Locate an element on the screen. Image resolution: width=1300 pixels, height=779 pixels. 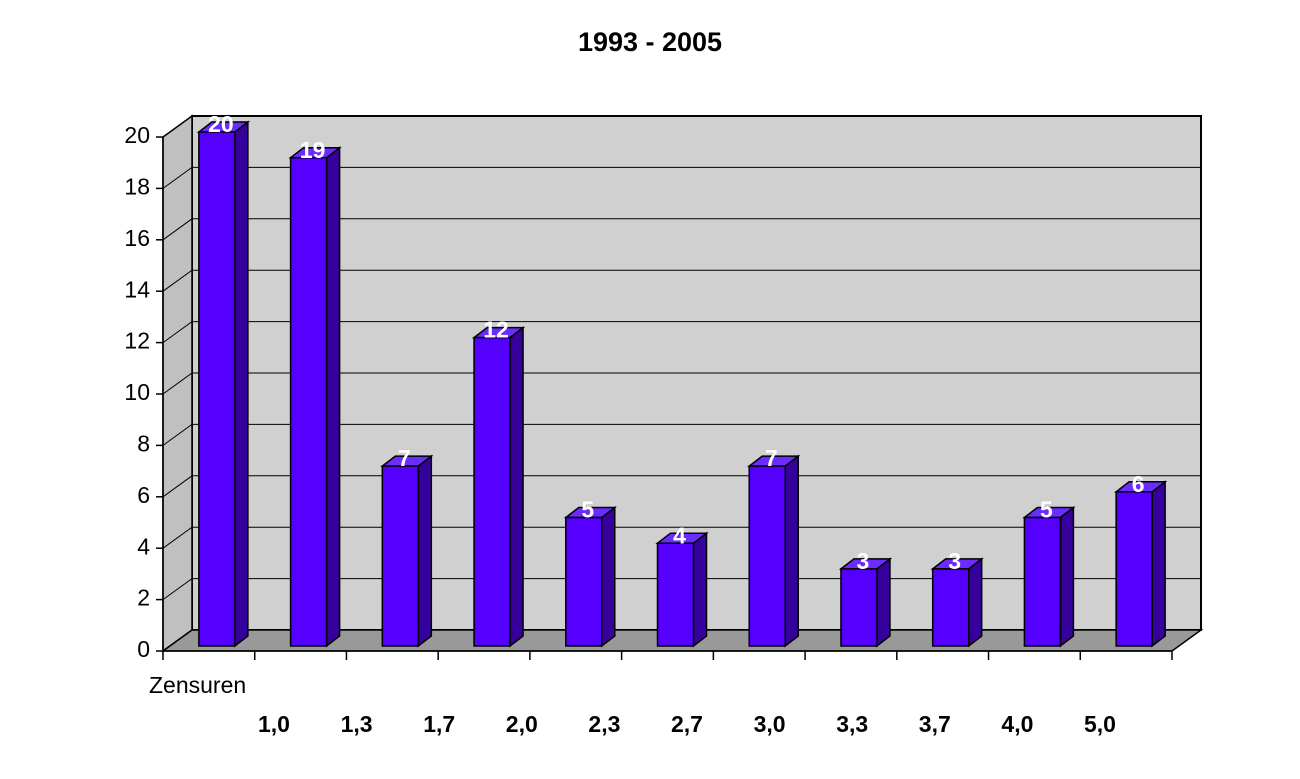
x-tick-label: 5,0 is located at coordinates (1100, 724).